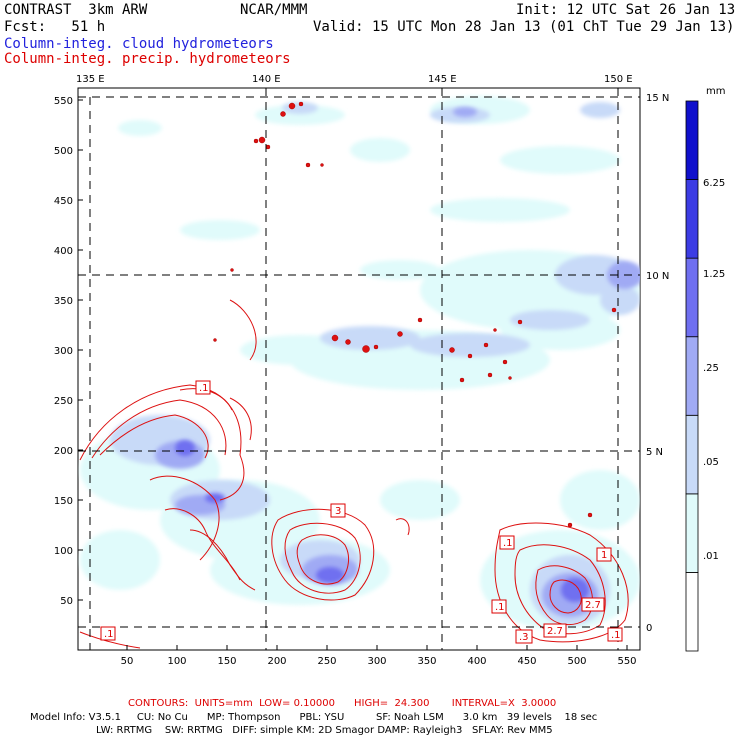  What do you see at coordinates (276, 661) in the screenshot?
I see `x-tick-label: 200` at bounding box center [276, 661].